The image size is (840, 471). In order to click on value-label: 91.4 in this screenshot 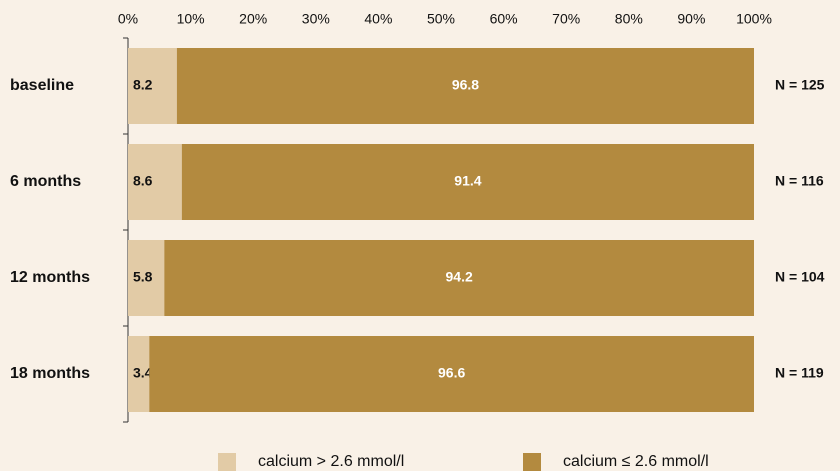, I will do `click(467, 181)`.